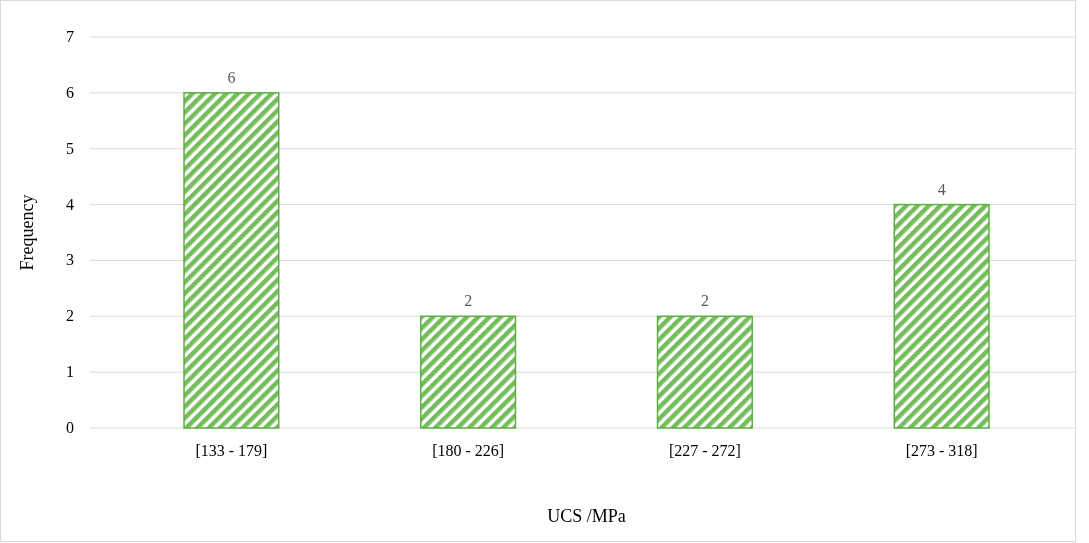 The height and width of the screenshot is (543, 1089). What do you see at coordinates (70, 260) in the screenshot?
I see `y-tick-label: 3` at bounding box center [70, 260].